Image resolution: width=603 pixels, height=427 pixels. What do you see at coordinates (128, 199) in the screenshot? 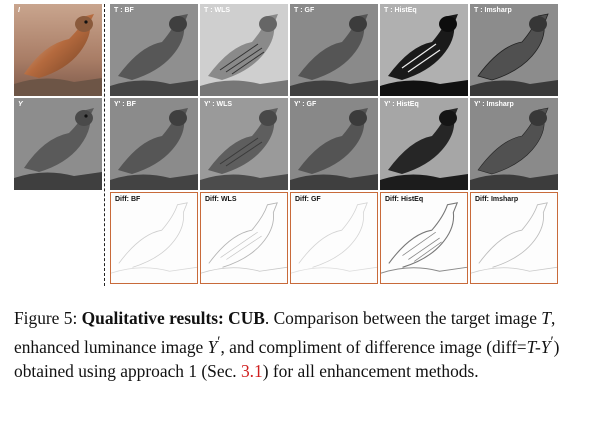
I see `diff-bf-label: Diff: BF` at bounding box center [128, 199].